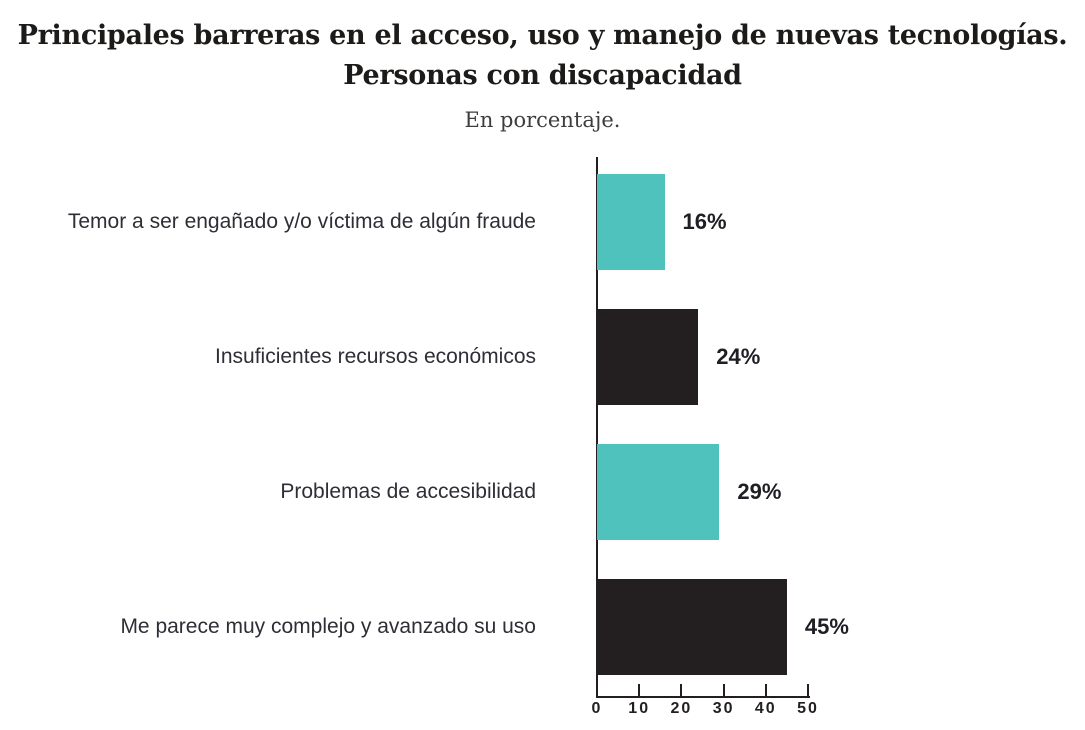 This screenshot has width=1085, height=730. I want to click on x-tick-label: 20, so click(681, 708).